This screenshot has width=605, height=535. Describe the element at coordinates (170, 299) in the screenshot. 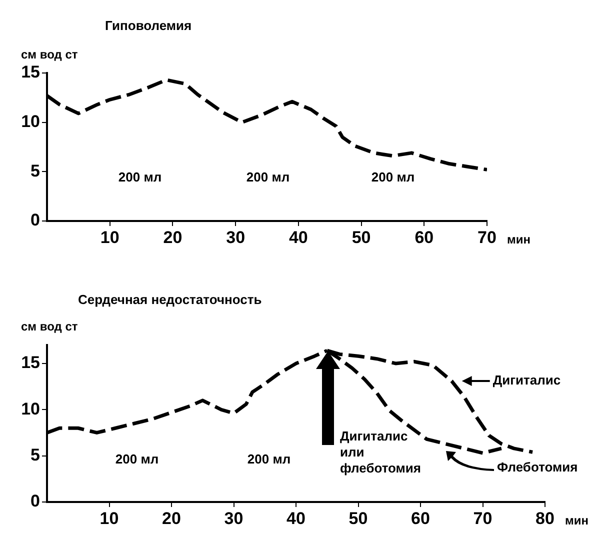

I see `chart-title: Сердечная недостаточность` at that location.